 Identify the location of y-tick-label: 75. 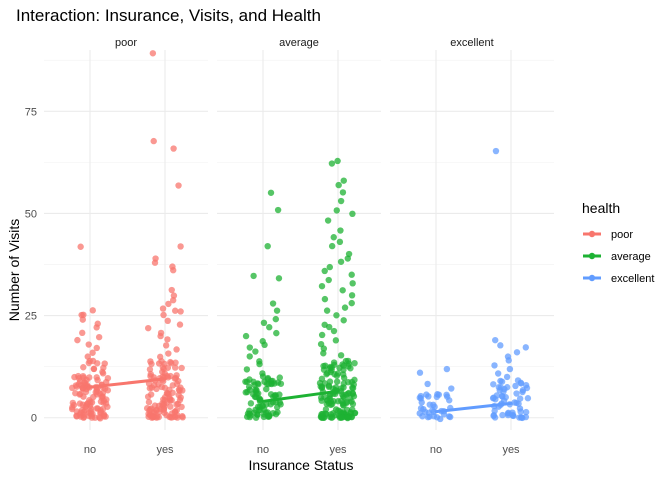
(31, 112).